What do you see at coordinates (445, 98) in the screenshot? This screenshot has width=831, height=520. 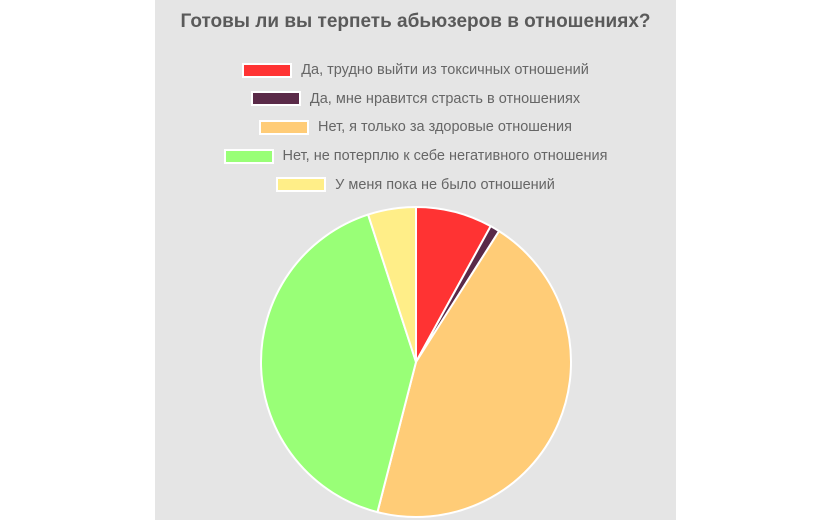 I see `legend-label: Да, мне нравится страсть в отношениях` at bounding box center [445, 98].